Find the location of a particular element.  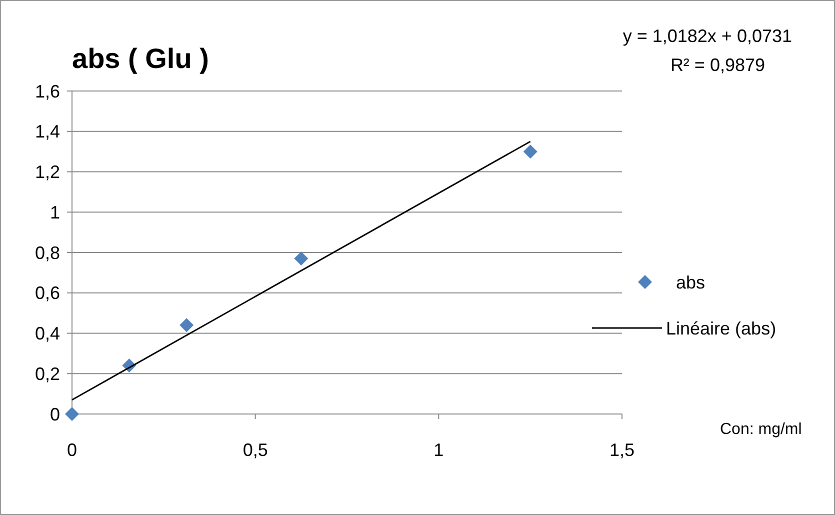

y-tick-label: 0,4 is located at coordinates (47, 334).